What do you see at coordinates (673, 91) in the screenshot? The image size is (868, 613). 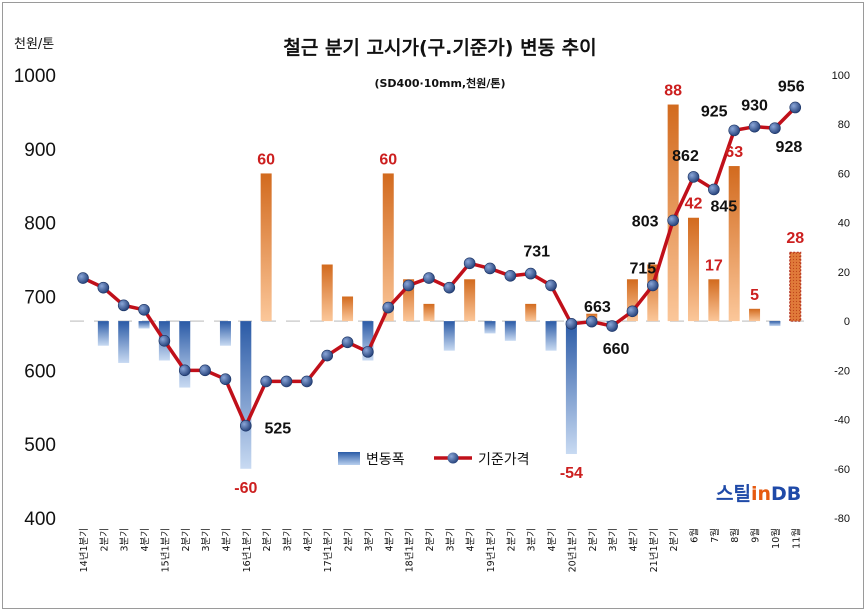 I see `bar-value-label: 88` at bounding box center [673, 91].